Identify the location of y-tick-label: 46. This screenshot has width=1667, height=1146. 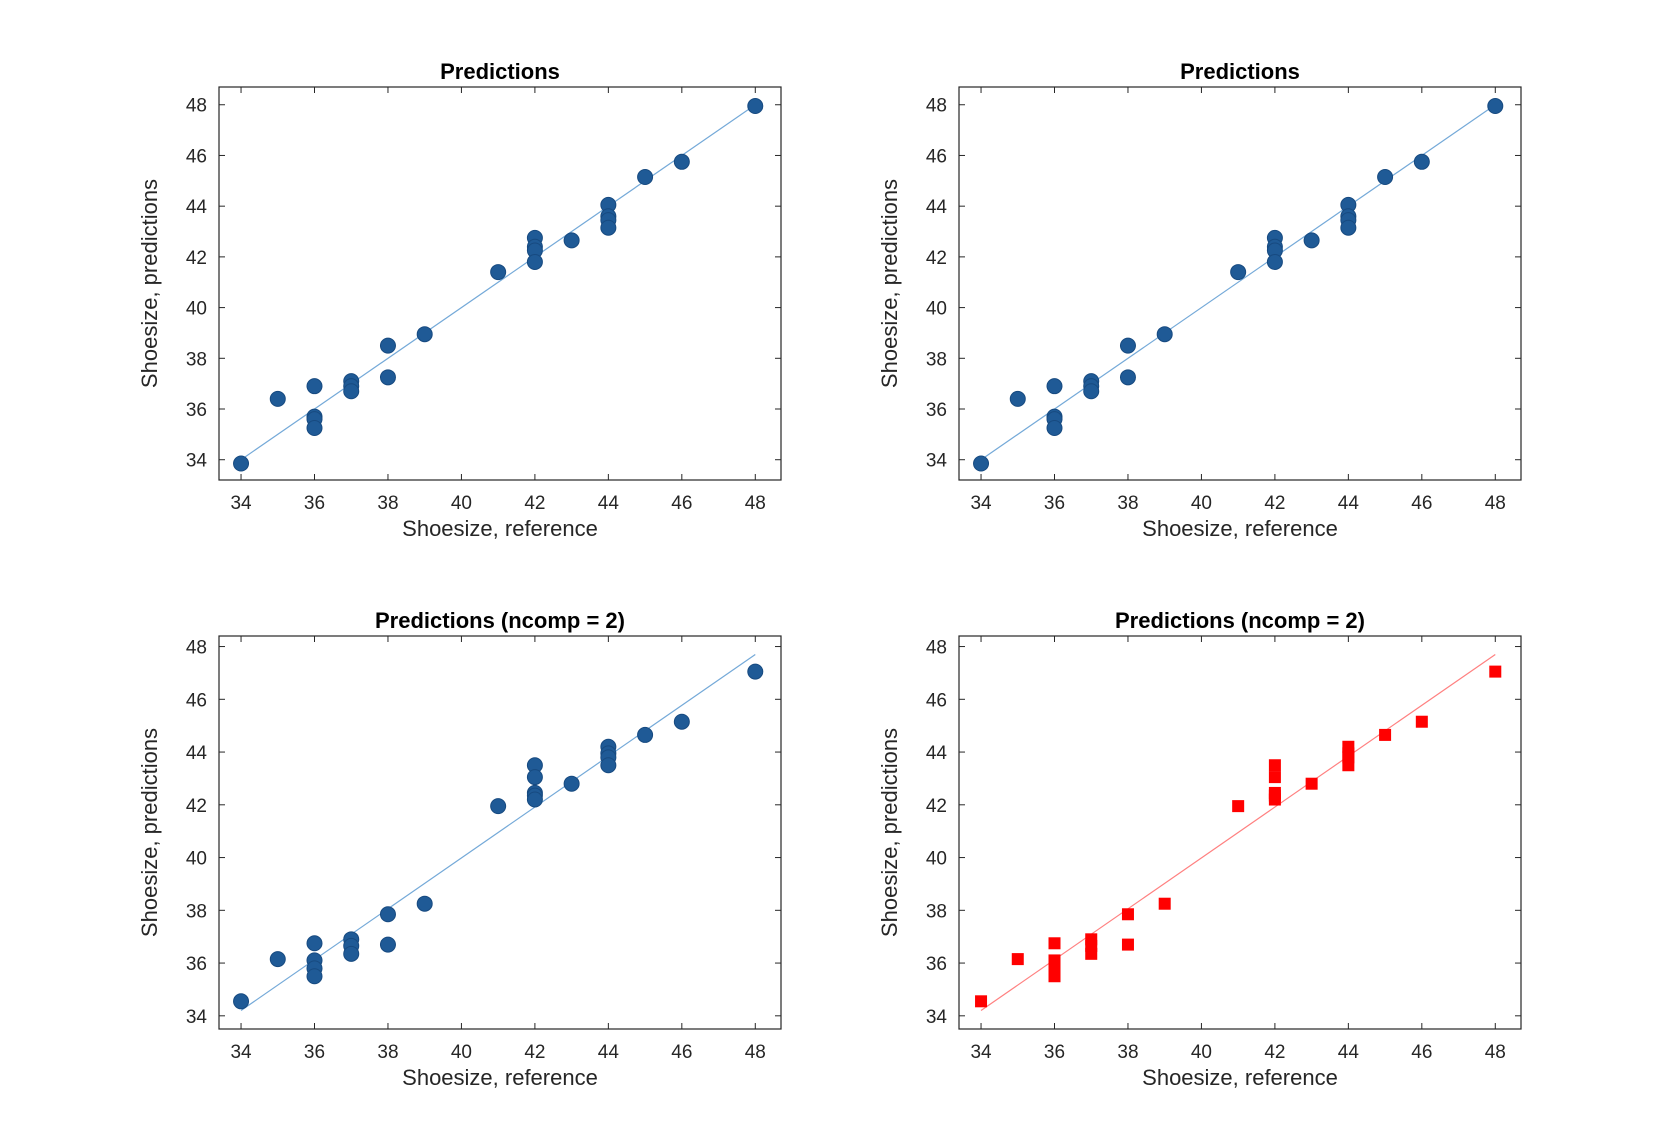
(196, 156).